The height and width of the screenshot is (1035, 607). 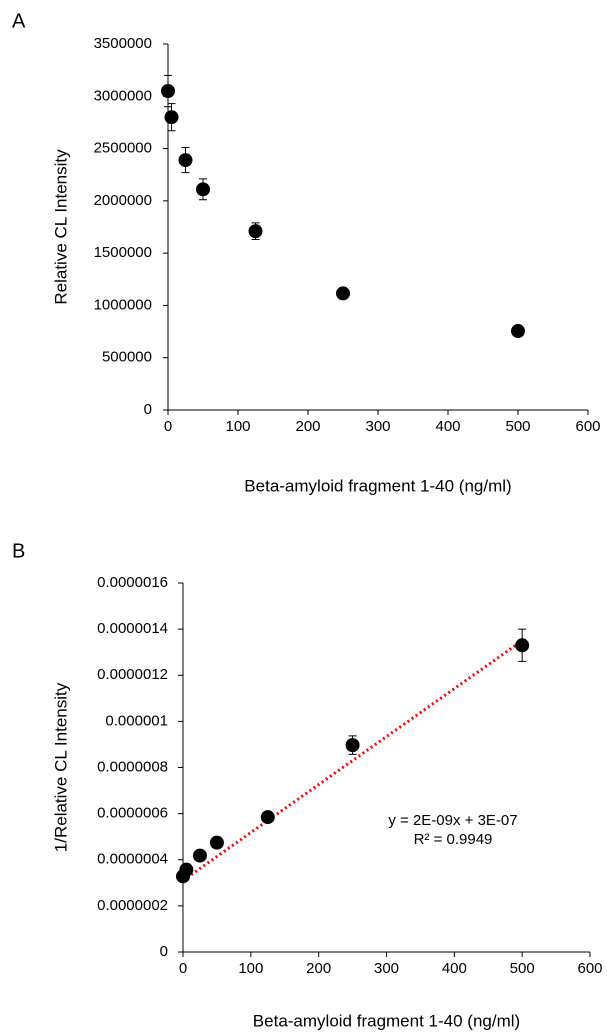 What do you see at coordinates (353, 760) in the screenshot?
I see `trendline` at bounding box center [353, 760].